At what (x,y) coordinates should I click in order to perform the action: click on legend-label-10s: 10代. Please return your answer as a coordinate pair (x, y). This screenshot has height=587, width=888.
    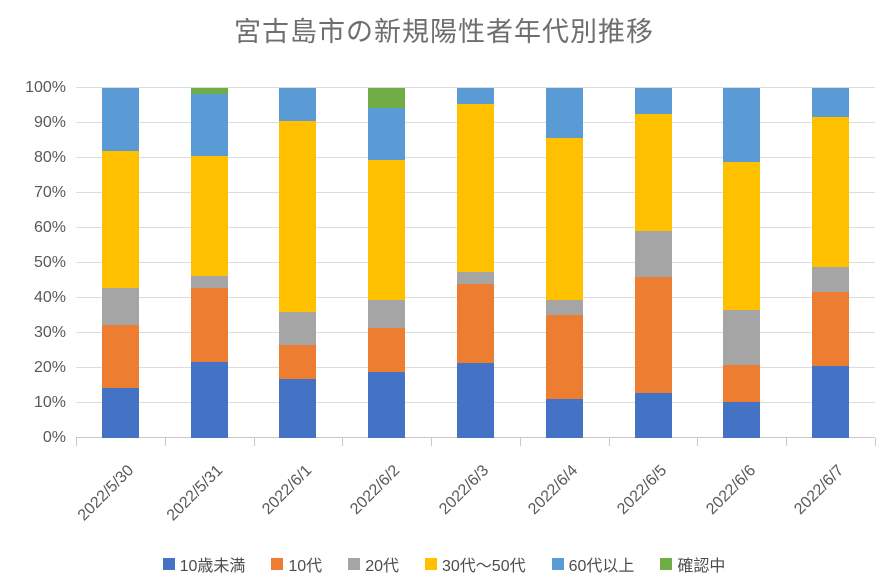
    Looking at the image, I should click on (305, 566).